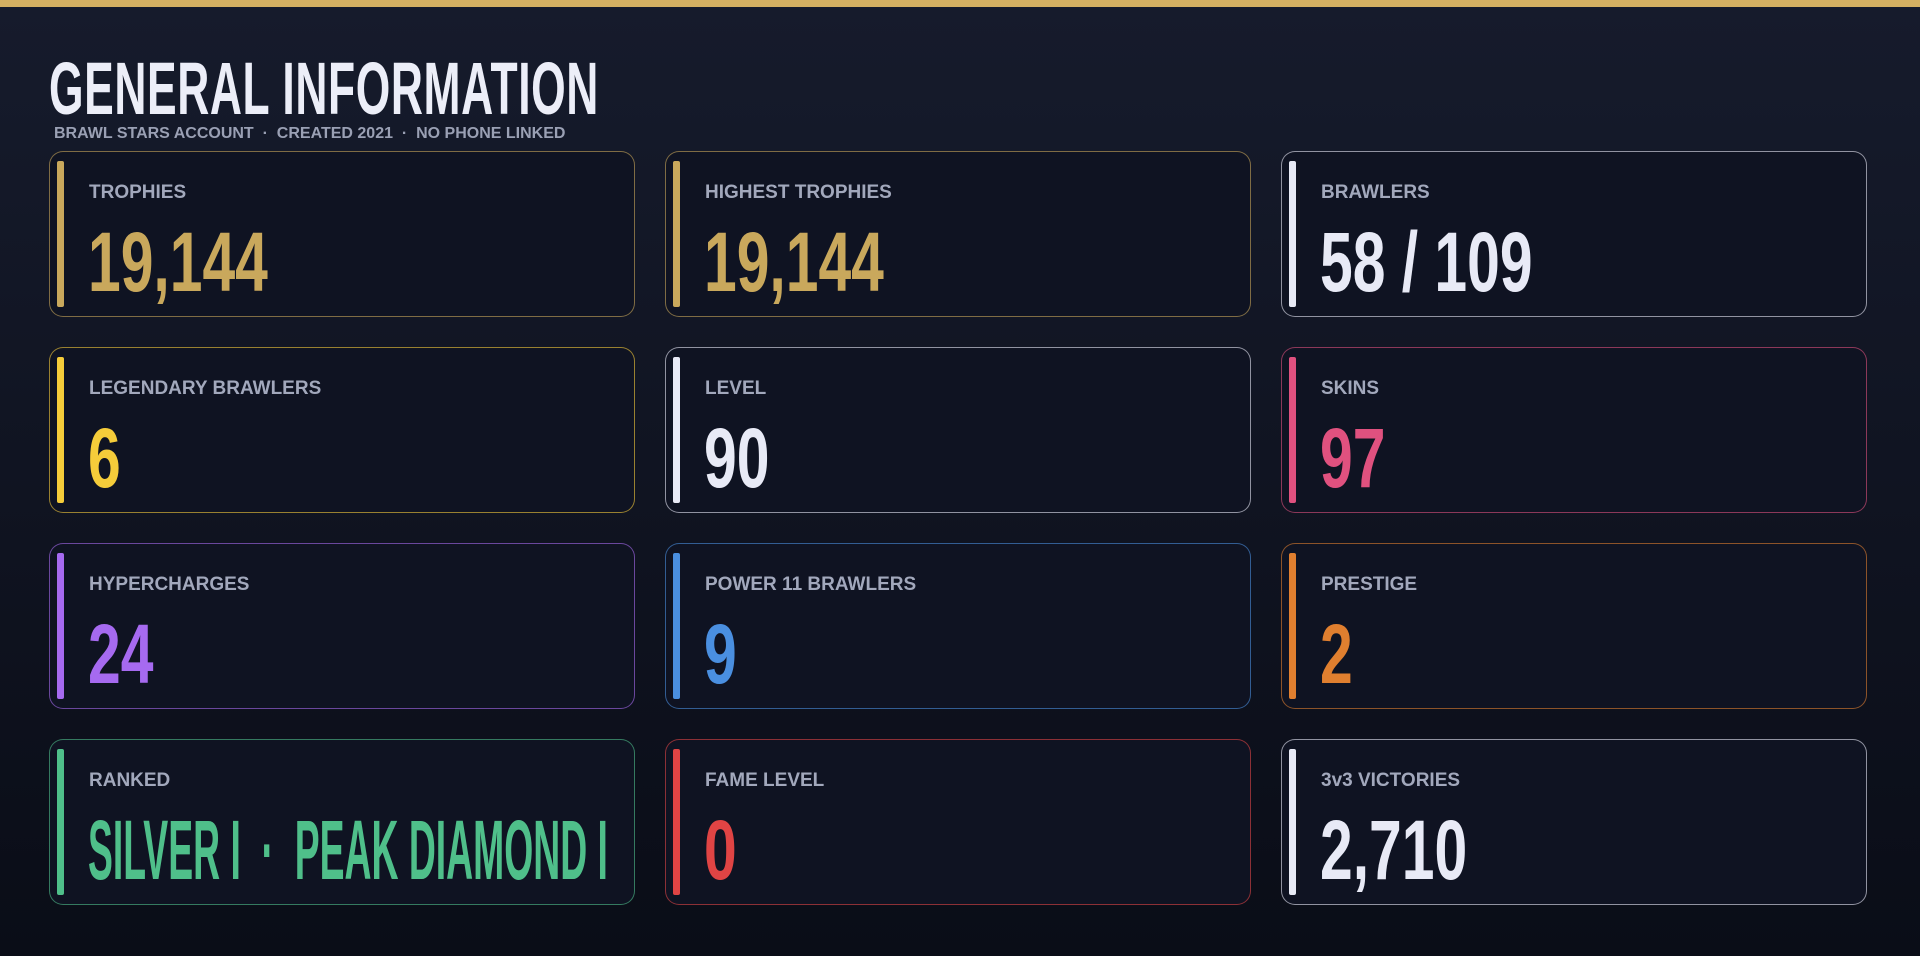 The image size is (1920, 956). What do you see at coordinates (1574, 626) in the screenshot?
I see `stat-card: PRESTIGE 2` at bounding box center [1574, 626].